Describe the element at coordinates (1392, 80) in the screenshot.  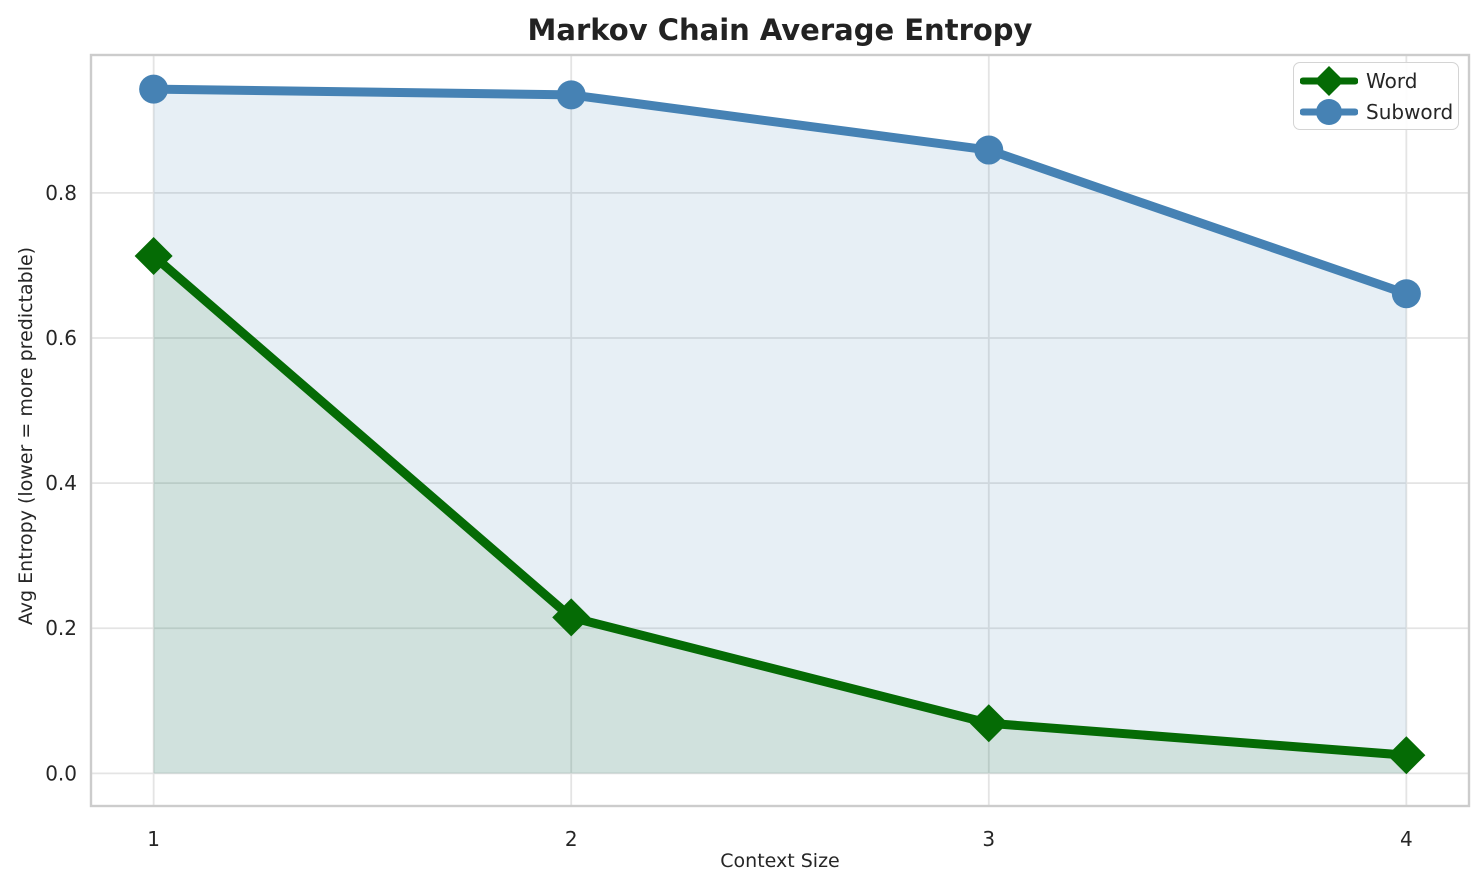
I see `legend-label-word: Word` at that location.